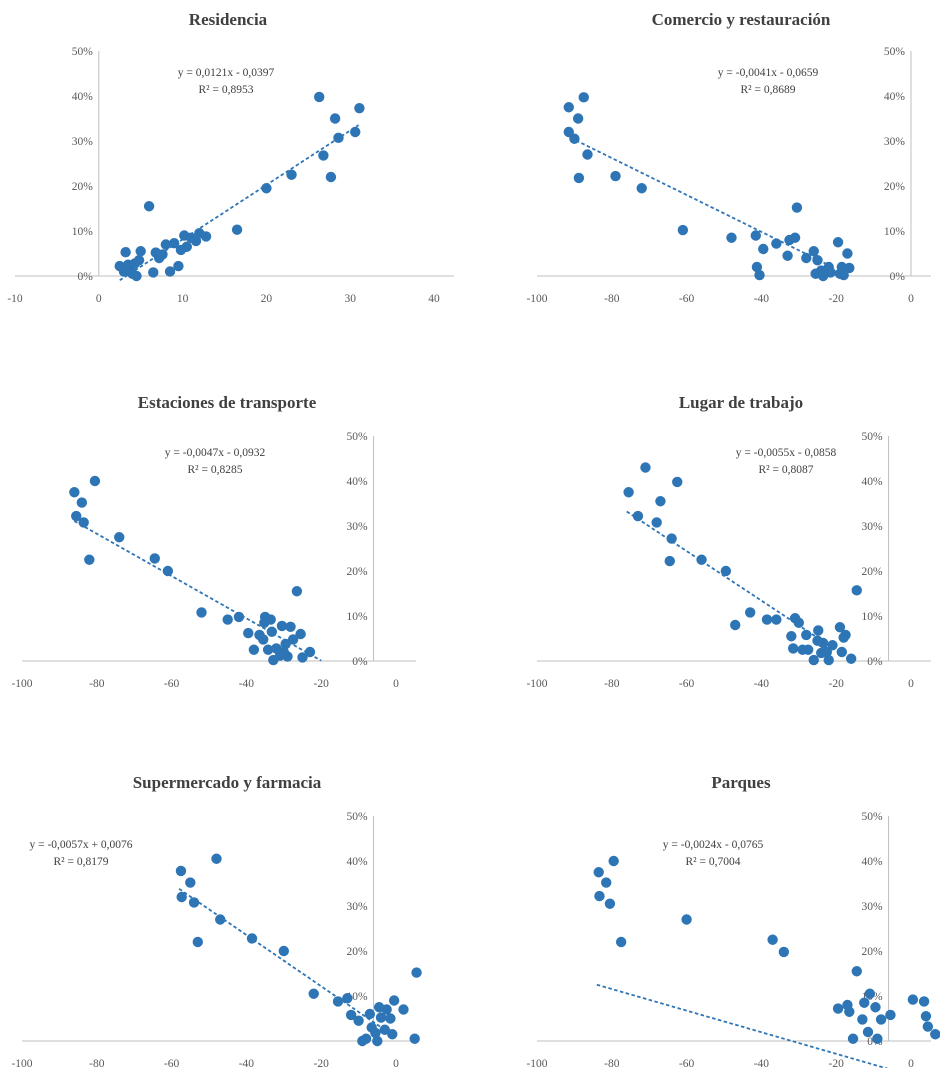 The image size is (940, 1068). I want to click on chart-title: Parques, so click(741, 782).